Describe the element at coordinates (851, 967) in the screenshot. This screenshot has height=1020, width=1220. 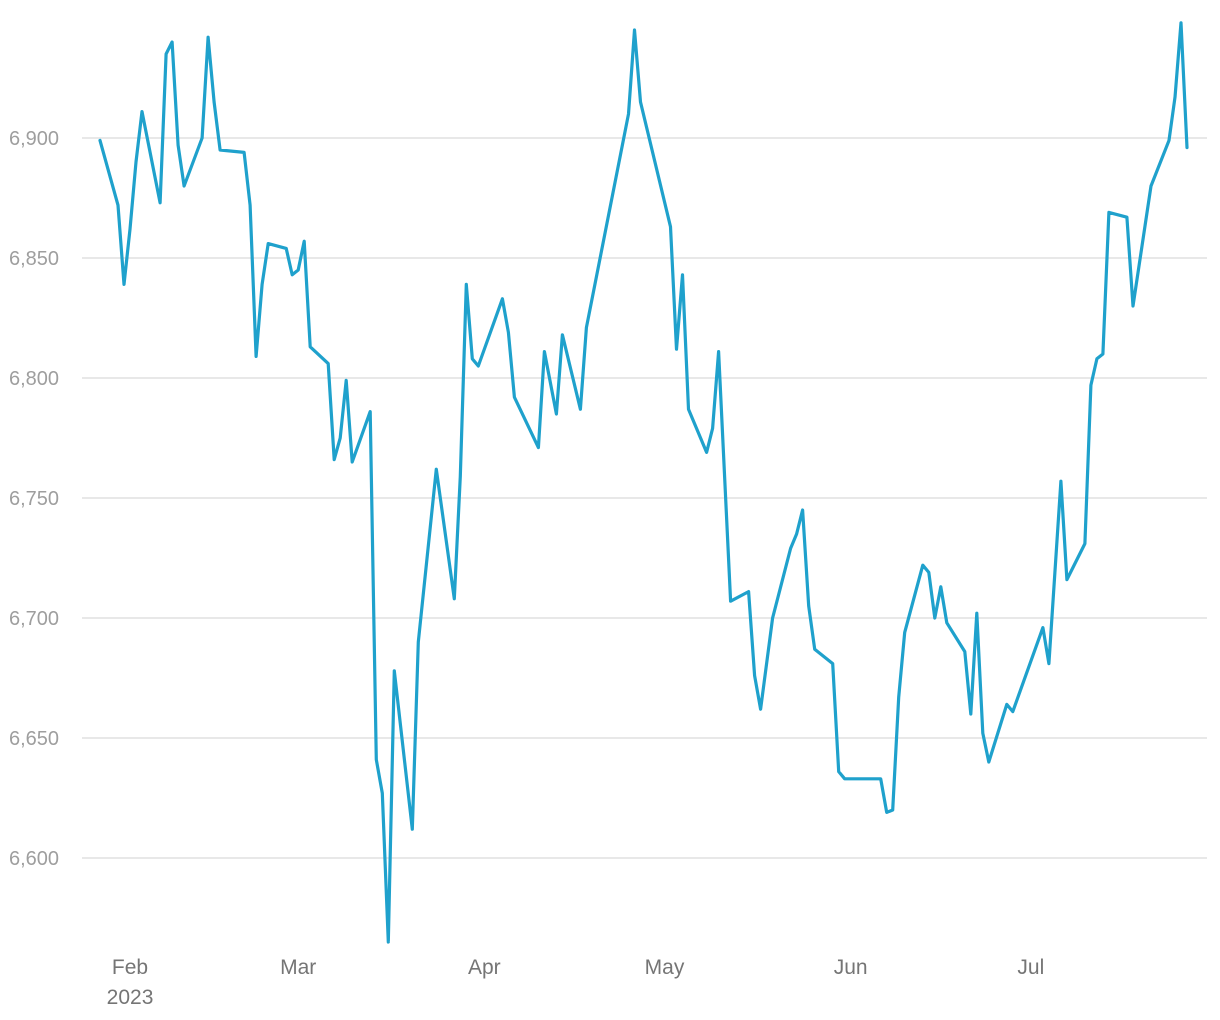
I see `x-tick-label: Jun` at that location.